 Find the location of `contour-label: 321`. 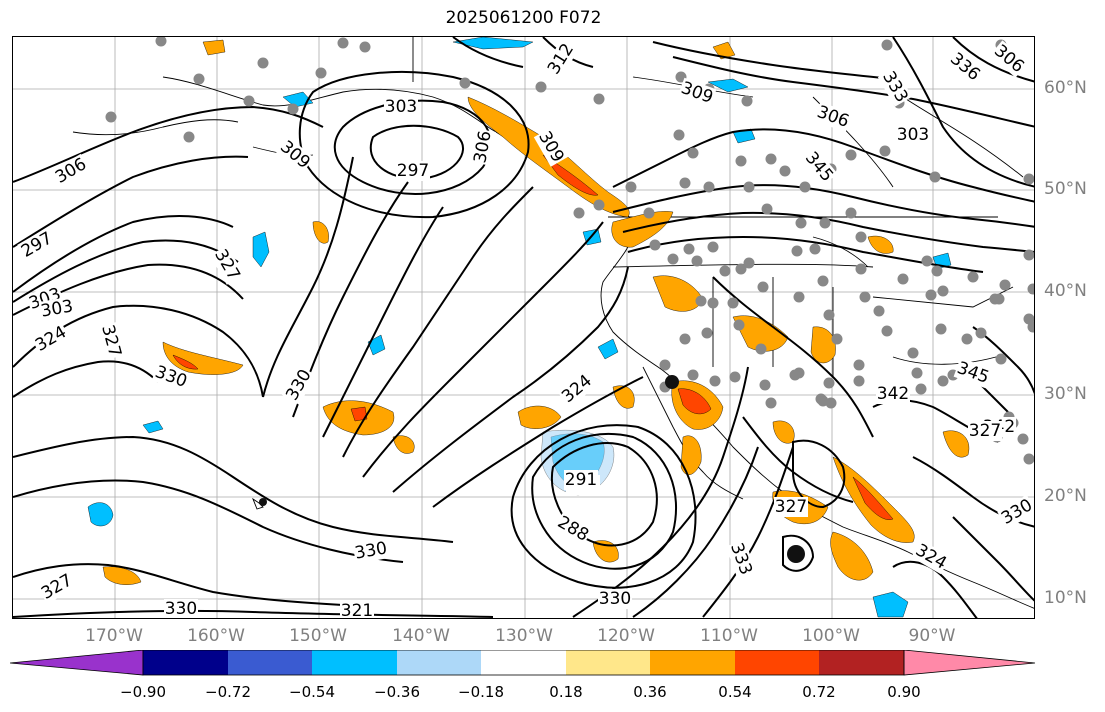

contour-label: 321 is located at coordinates (357, 610).